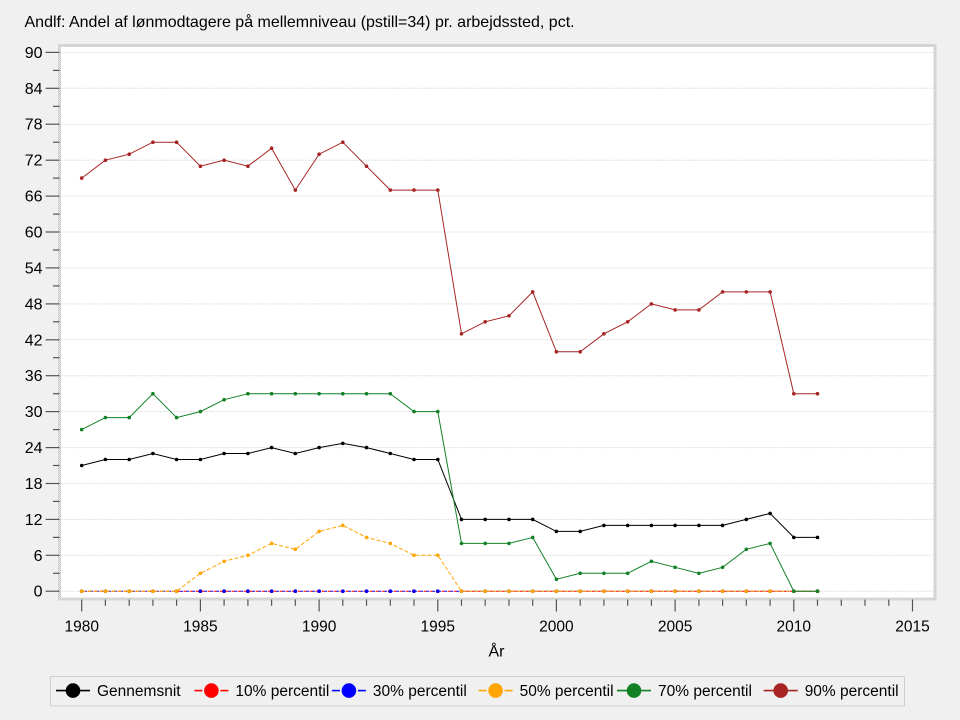 The height and width of the screenshot is (720, 960). What do you see at coordinates (34, 197) in the screenshot?
I see `svg-text: 66` at bounding box center [34, 197].